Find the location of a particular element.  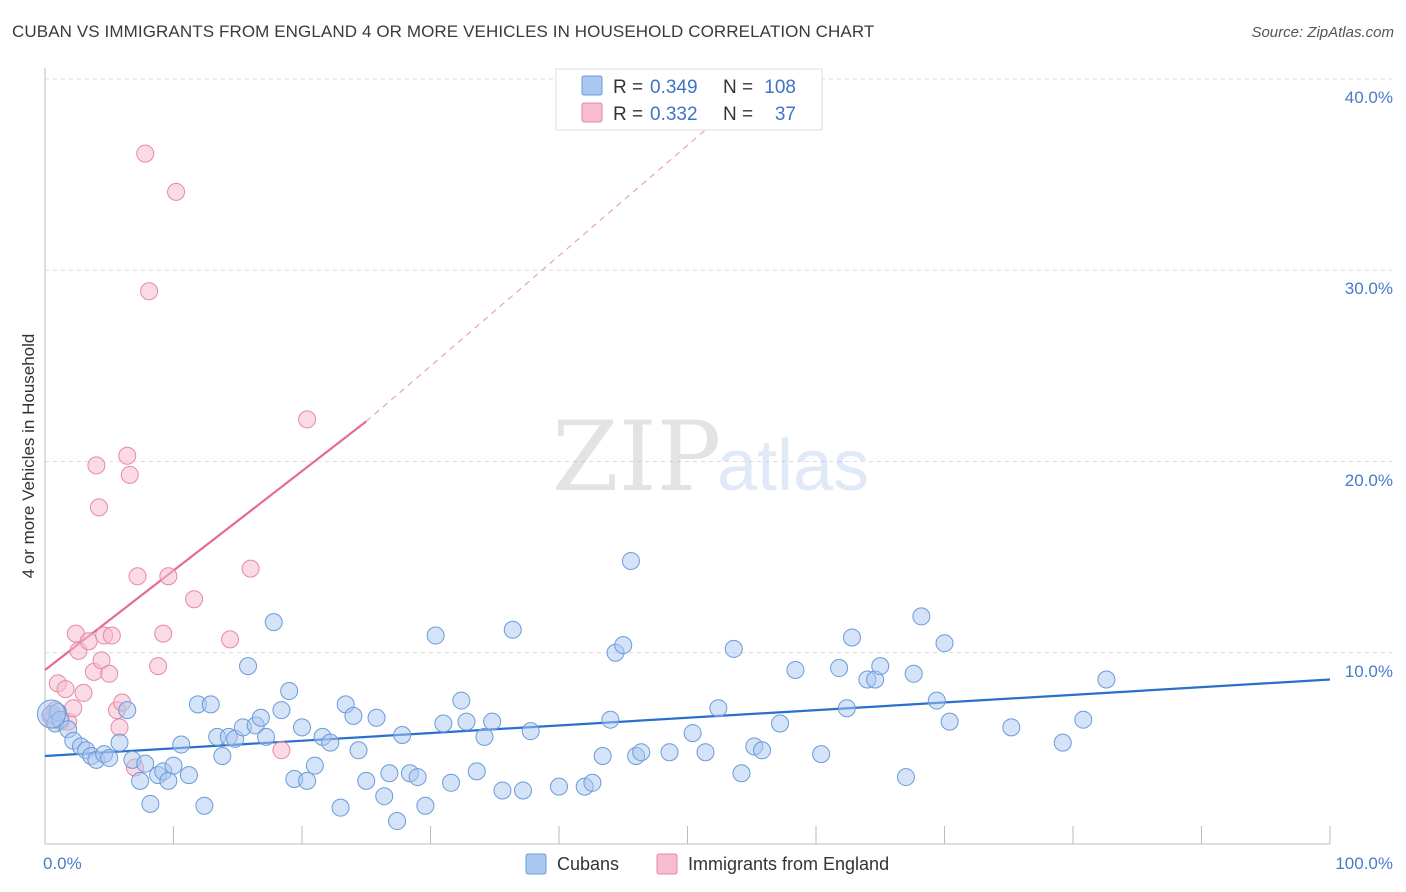

stats-legend-swatch-blue is located at coordinates (592, 85).